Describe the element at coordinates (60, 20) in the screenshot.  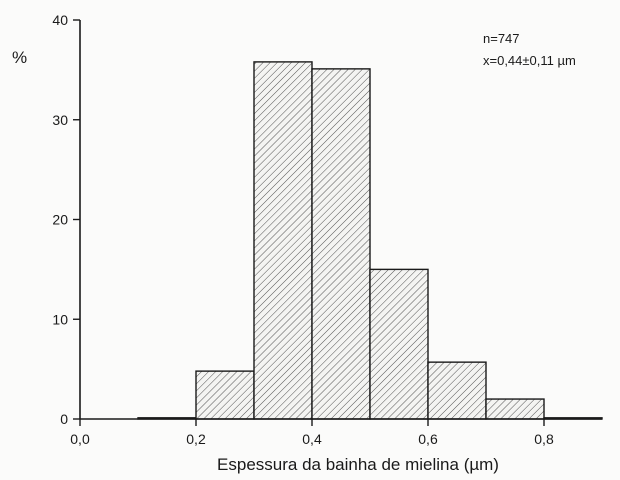
I see `y-tick-label-4: 40` at that location.